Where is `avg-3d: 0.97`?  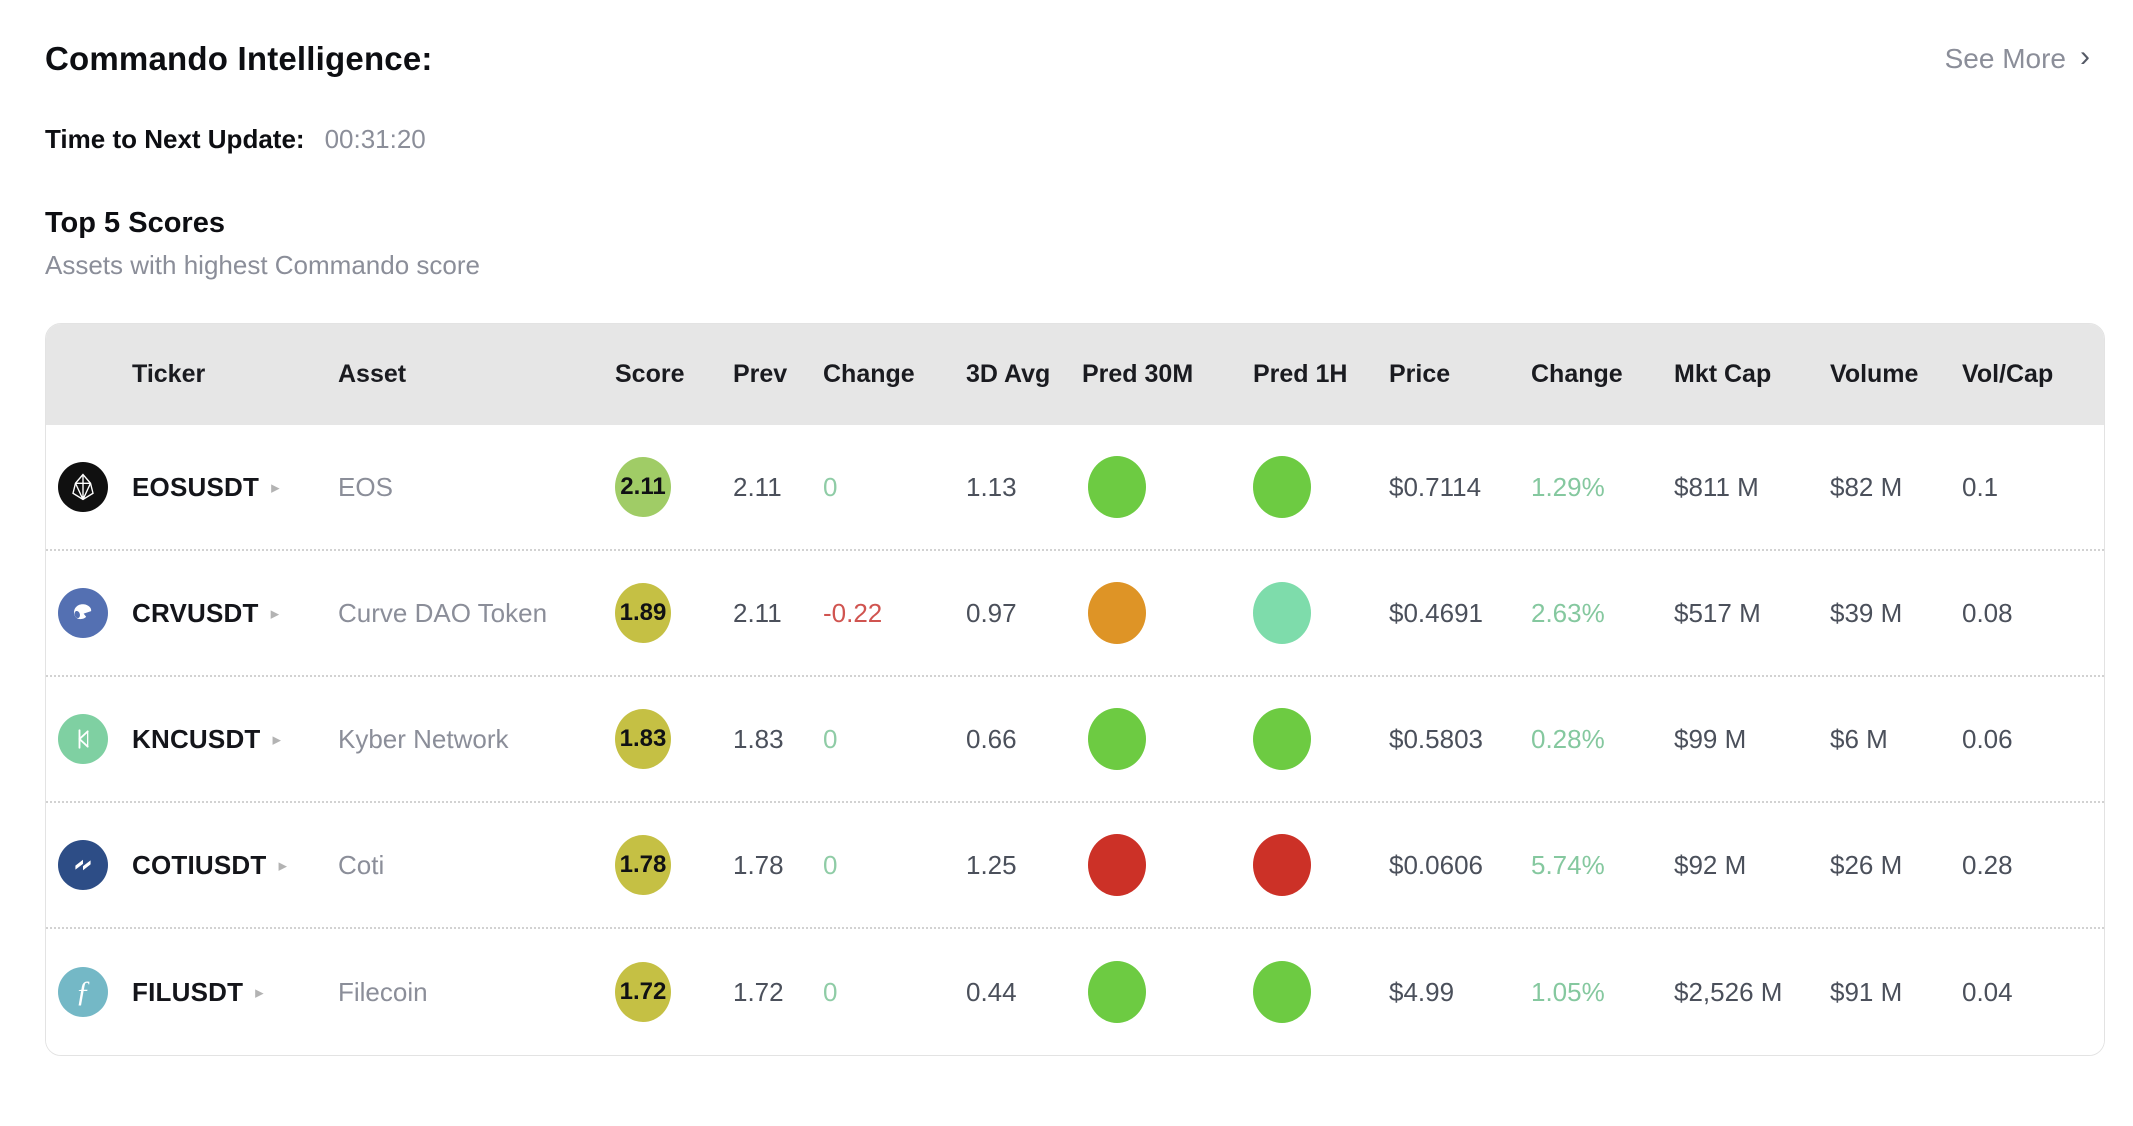
avg-3d: 0.97 is located at coordinates (991, 612).